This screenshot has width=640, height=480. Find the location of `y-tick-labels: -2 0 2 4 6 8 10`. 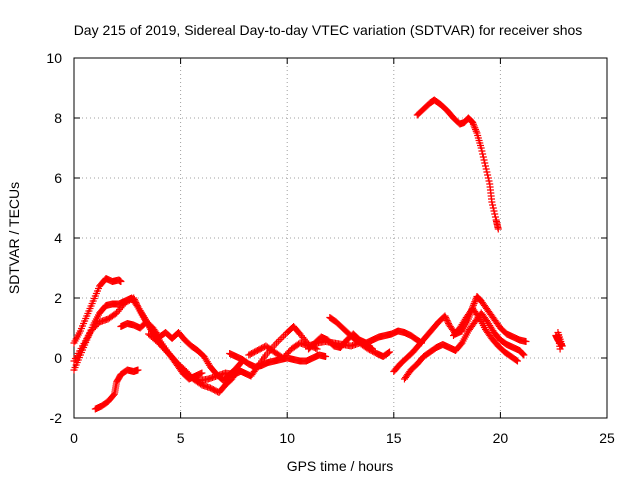

y-tick-labels: -2 0 2 4 6 8 10 is located at coordinates (54, 238).